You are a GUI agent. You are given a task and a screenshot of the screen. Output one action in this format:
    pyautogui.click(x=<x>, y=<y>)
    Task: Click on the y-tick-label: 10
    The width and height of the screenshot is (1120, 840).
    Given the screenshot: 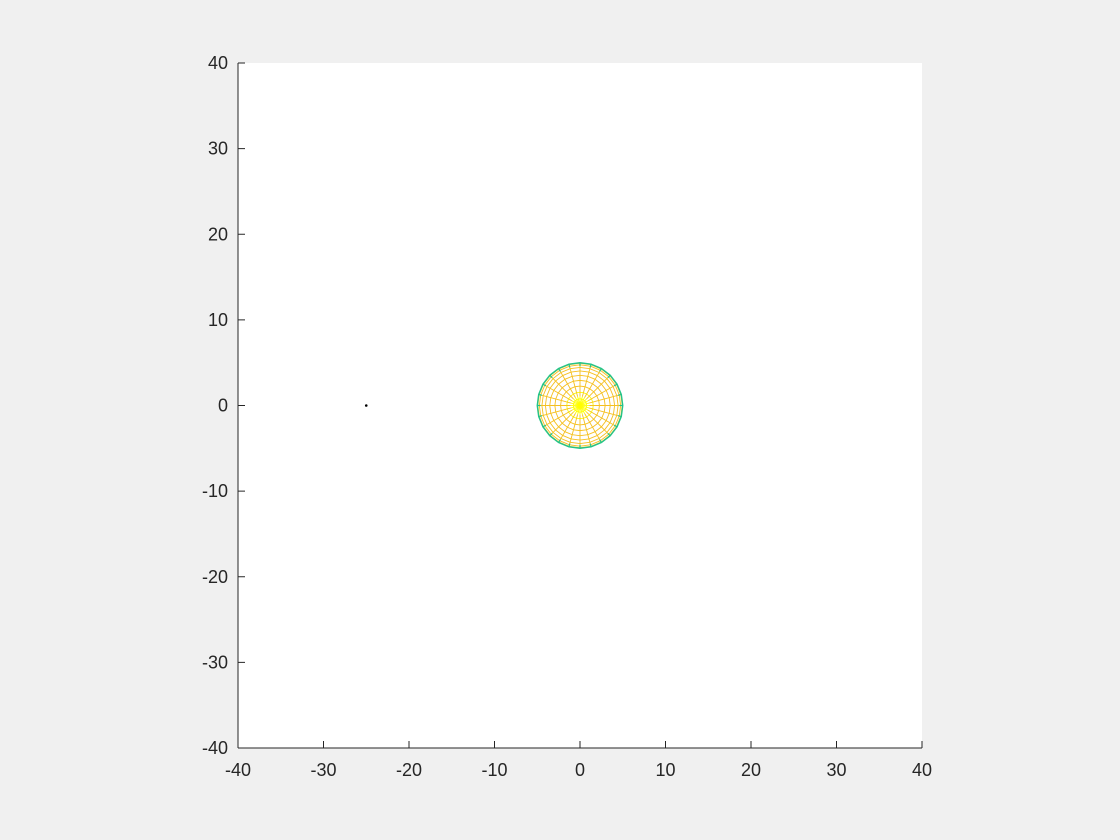 What is the action you would take?
    pyautogui.click(x=218, y=320)
    